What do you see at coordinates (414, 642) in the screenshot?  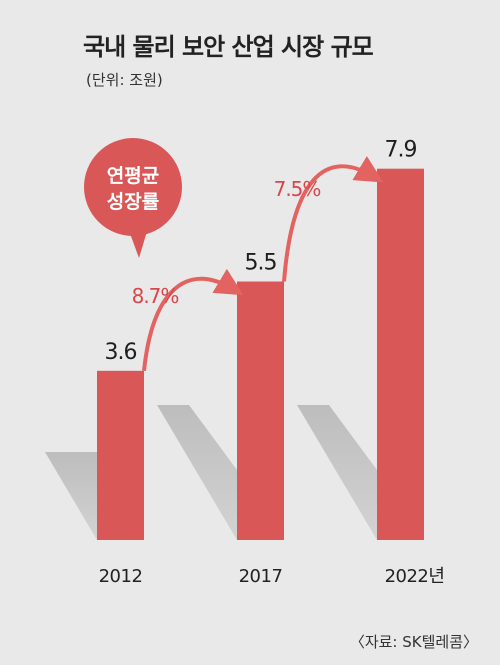 I see `source-note: 〈자료: SK텔레콤〉` at bounding box center [414, 642].